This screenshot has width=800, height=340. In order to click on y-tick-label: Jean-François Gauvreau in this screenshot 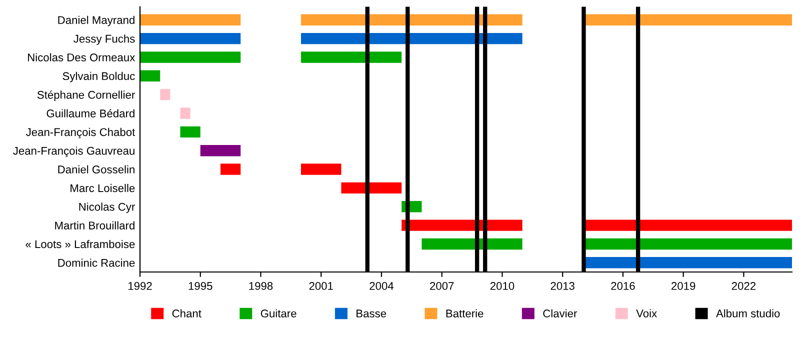, I will do `click(73, 151)`.